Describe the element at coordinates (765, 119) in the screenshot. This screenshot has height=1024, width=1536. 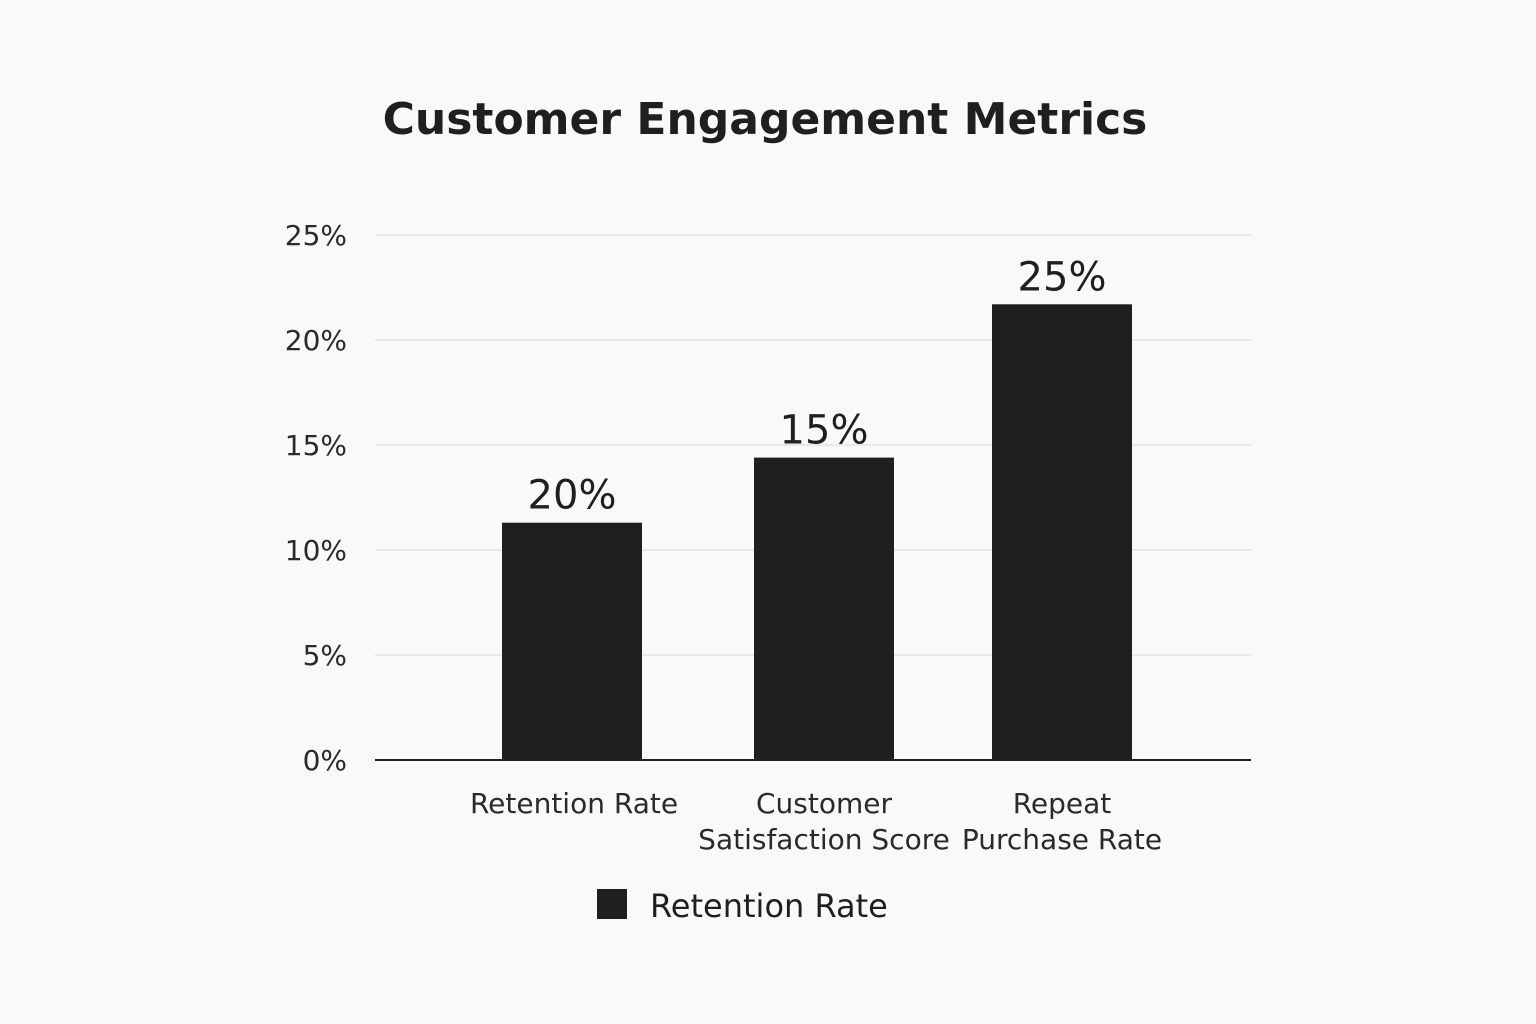
I see `chart-title: Customer Engagement Metrics` at that location.